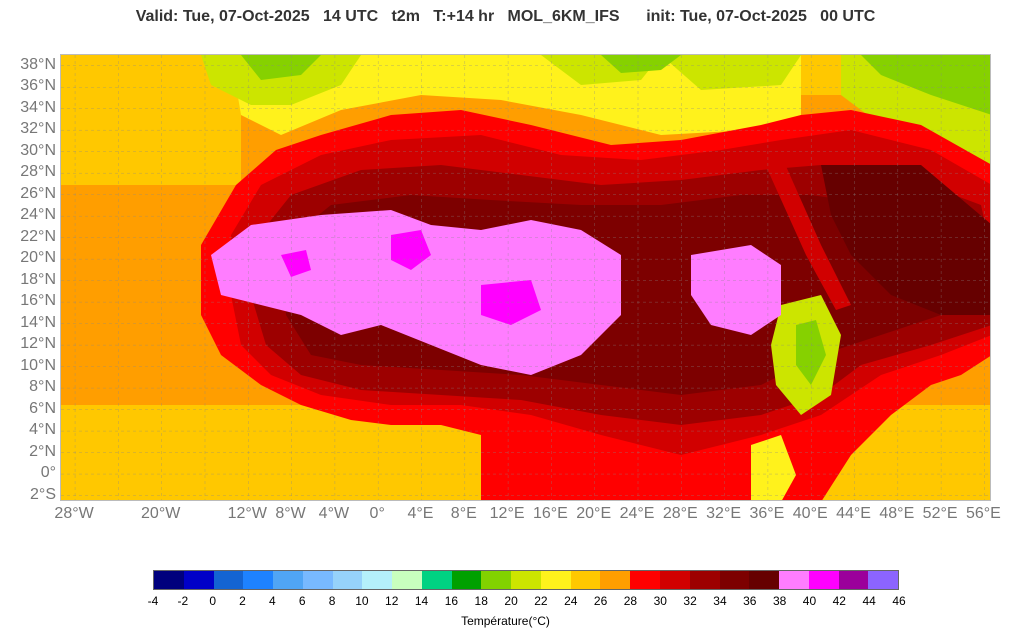 This screenshot has height=641, width=1011. Describe the element at coordinates (38, 301) in the screenshot. I see `lat-label: 16°N` at that location.